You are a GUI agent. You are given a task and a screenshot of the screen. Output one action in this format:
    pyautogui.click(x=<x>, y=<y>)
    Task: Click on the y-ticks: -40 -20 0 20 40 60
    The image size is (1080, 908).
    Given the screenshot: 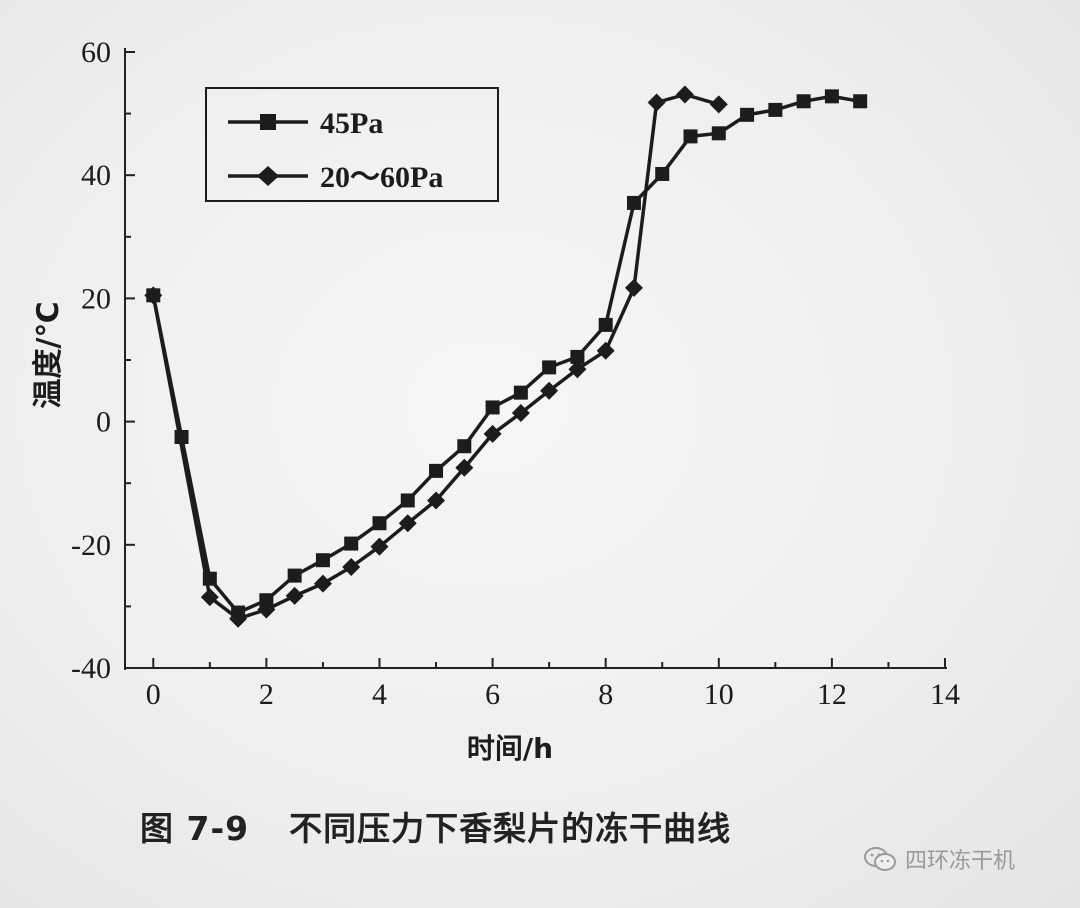 What is the action you would take?
    pyautogui.click(x=103, y=360)
    